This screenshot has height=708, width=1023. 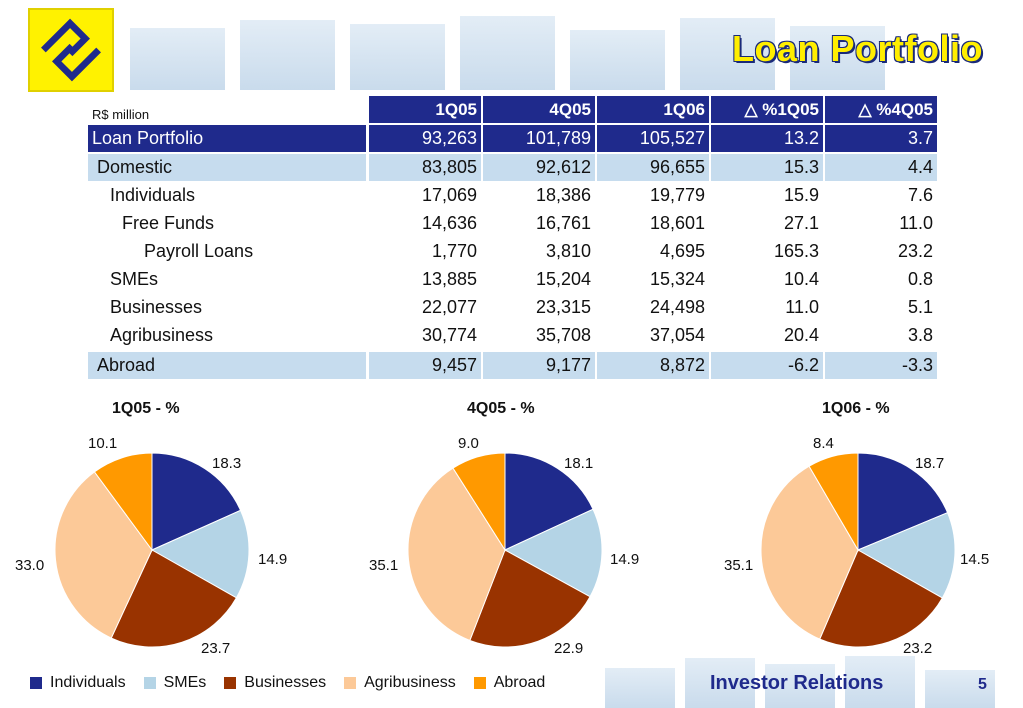 What do you see at coordinates (88, 682) in the screenshot?
I see `legend-label: Individuals` at bounding box center [88, 682].